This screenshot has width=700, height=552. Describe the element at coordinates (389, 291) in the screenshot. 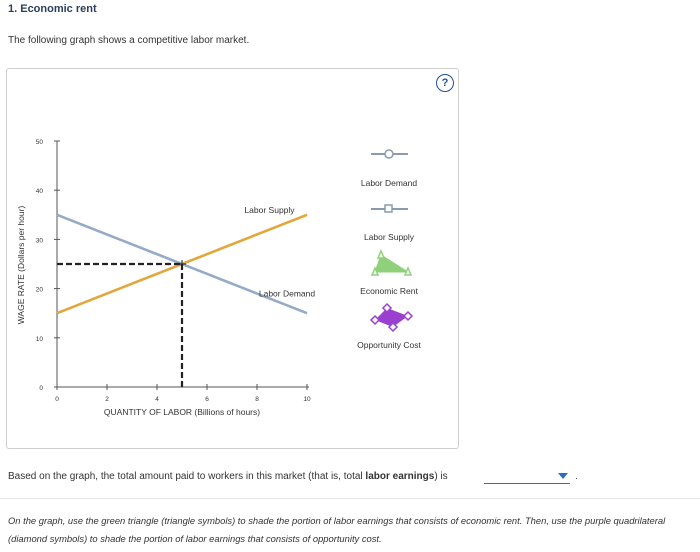

I see `legend-label-economic-rent: Economic Rent` at that location.